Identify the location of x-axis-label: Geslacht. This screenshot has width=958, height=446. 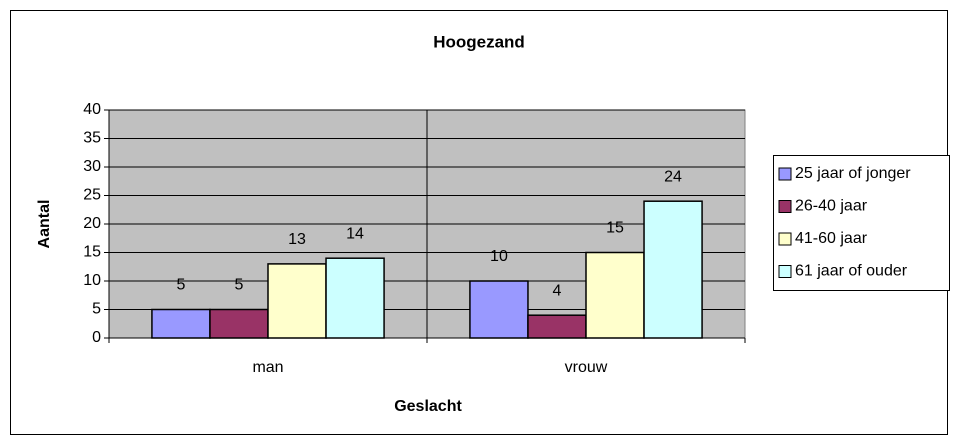
(428, 406).